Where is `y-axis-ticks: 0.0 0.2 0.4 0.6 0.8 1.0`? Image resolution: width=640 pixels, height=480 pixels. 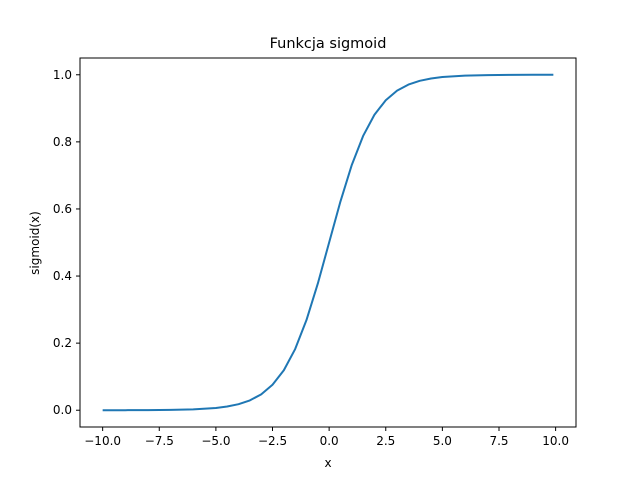 y-axis-ticks: 0.0 0.2 0.4 0.6 0.8 1.0 is located at coordinates (66, 242).